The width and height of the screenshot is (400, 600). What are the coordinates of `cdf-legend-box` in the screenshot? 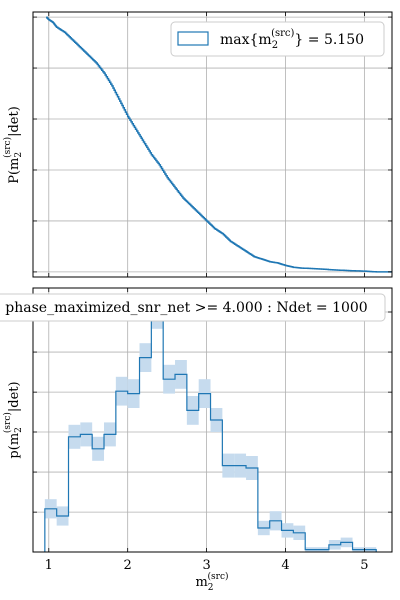 It's located at (277, 39).